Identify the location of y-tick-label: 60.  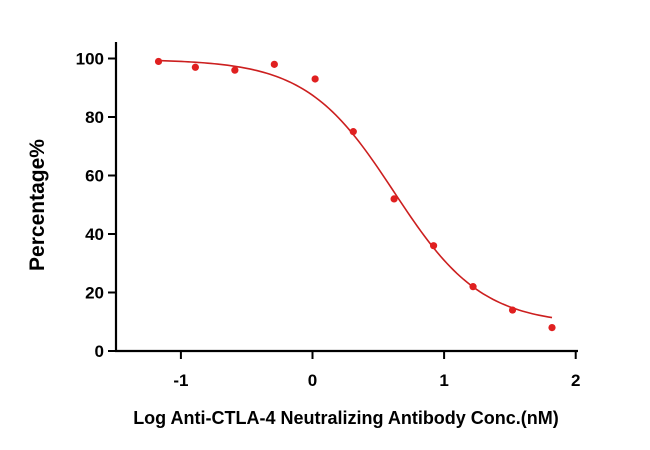
(94, 176).